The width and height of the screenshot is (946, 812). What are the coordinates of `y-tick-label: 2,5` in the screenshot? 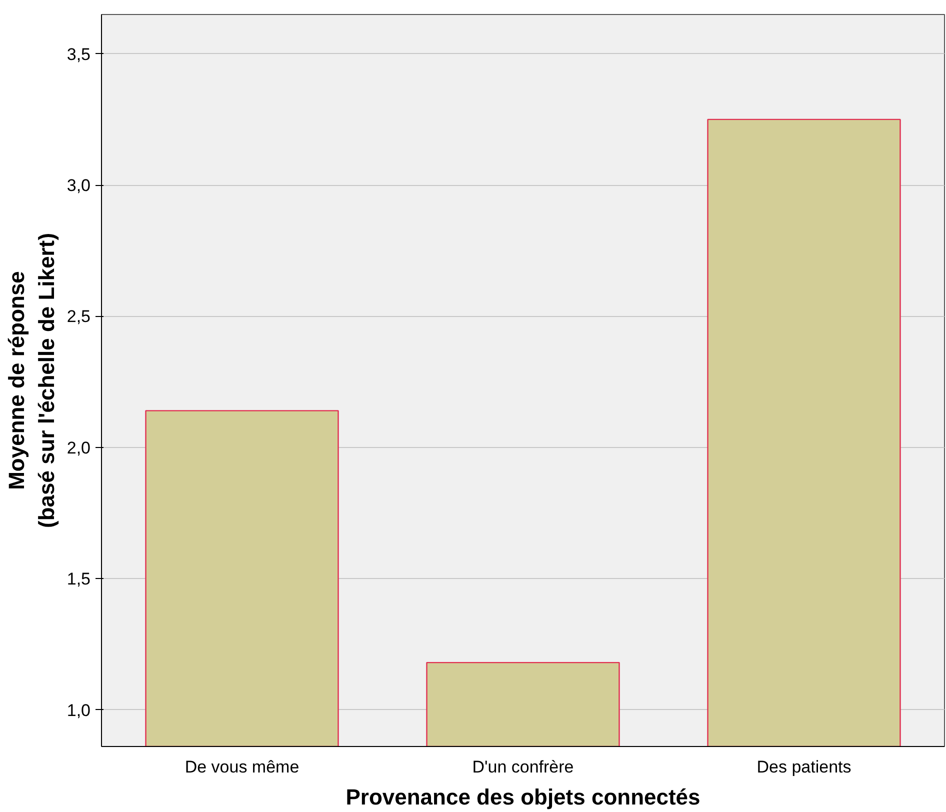 It's located at (78, 316).